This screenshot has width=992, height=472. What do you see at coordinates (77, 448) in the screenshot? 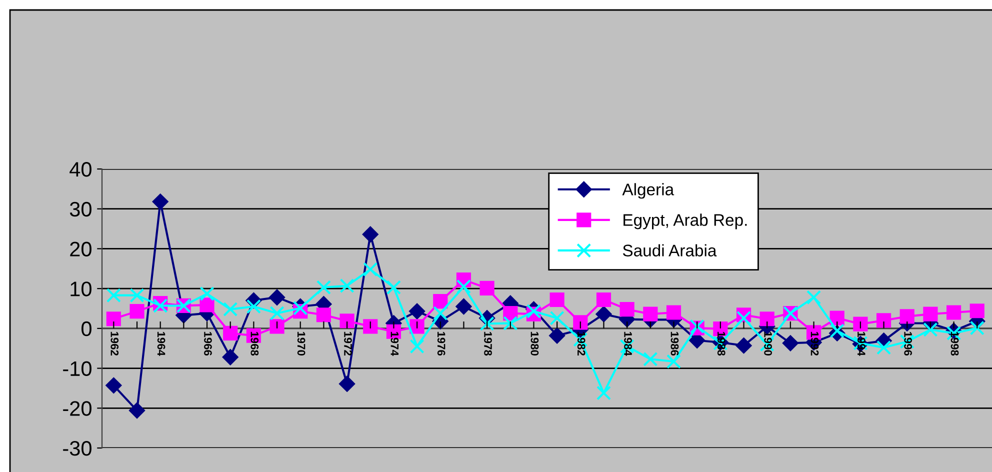
I see `y-tick-label: -30` at bounding box center [77, 448].